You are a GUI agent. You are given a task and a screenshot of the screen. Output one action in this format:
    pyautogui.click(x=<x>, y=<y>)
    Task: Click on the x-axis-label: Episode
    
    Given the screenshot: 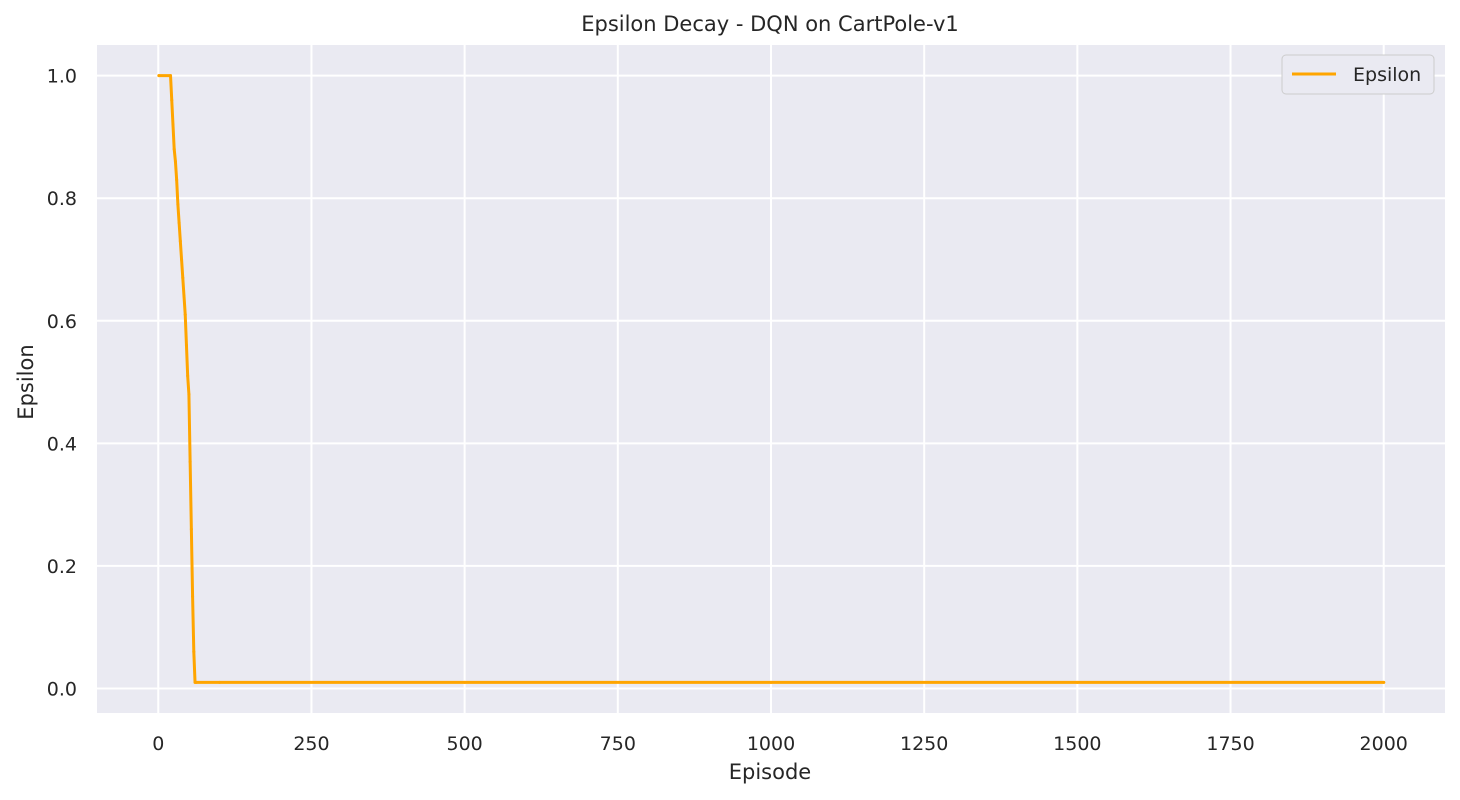 What is the action you would take?
    pyautogui.click(x=770, y=772)
    